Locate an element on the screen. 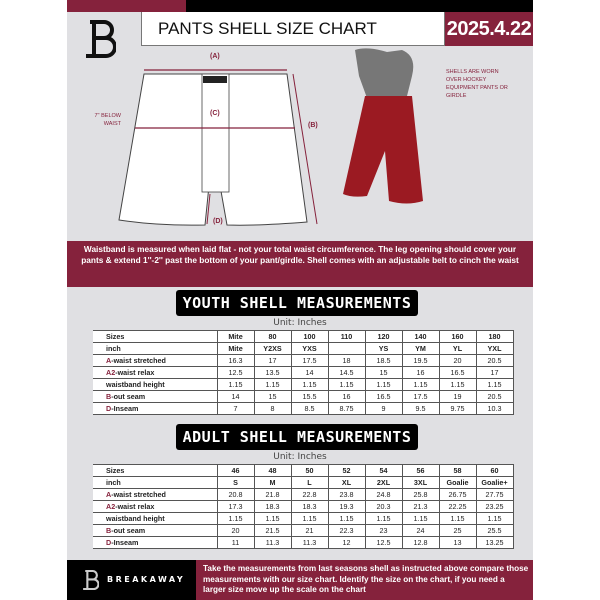 The width and height of the screenshot is (600, 600). table-cell: 24.8 is located at coordinates (383, 494).